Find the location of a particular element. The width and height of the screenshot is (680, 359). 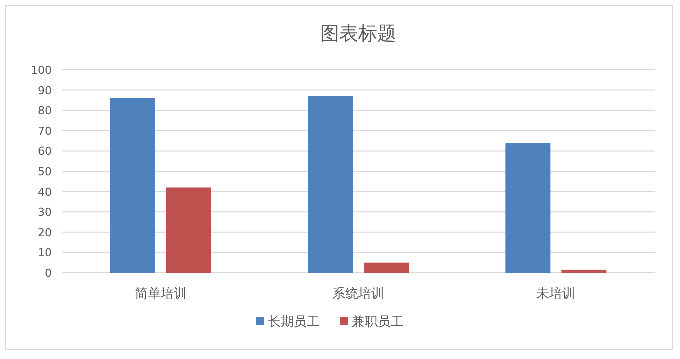

x-tick-label: 系统培训 is located at coordinates (358, 294).